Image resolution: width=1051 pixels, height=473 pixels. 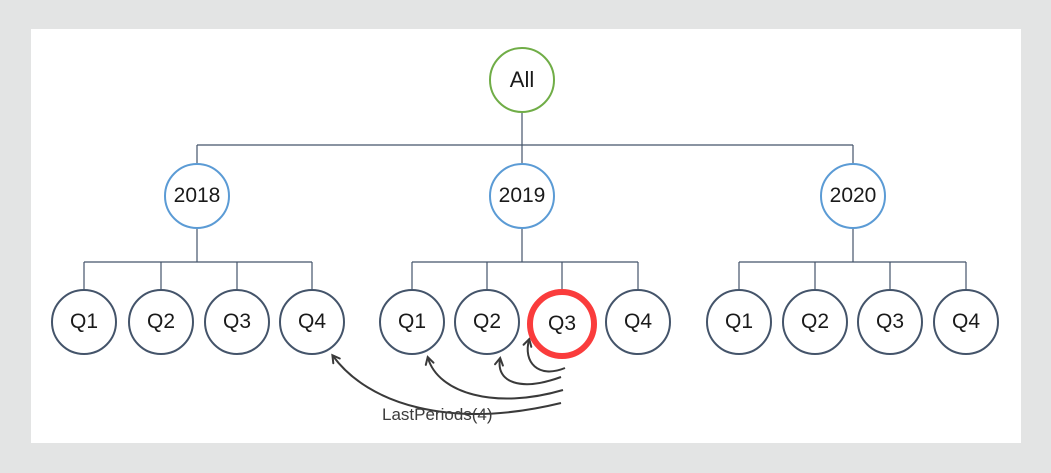 I want to click on node-2018-q2: Q2, so click(x=161, y=322).